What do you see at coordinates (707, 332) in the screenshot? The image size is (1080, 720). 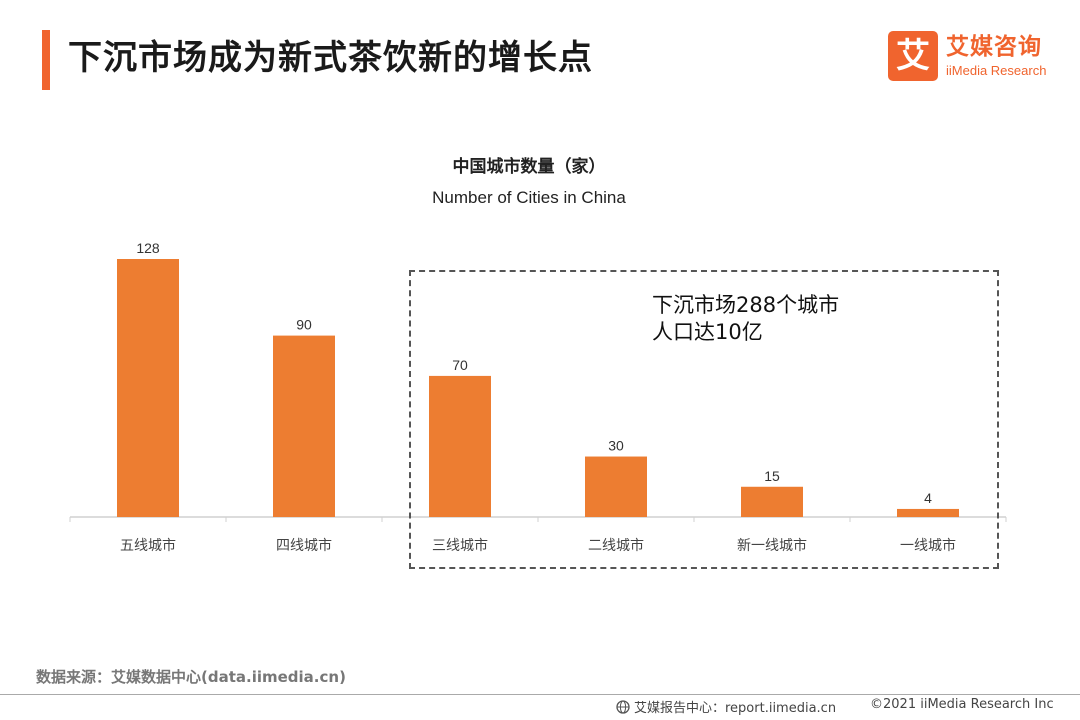 I see `annotation-line-2: 人口达10亿` at bounding box center [707, 332].